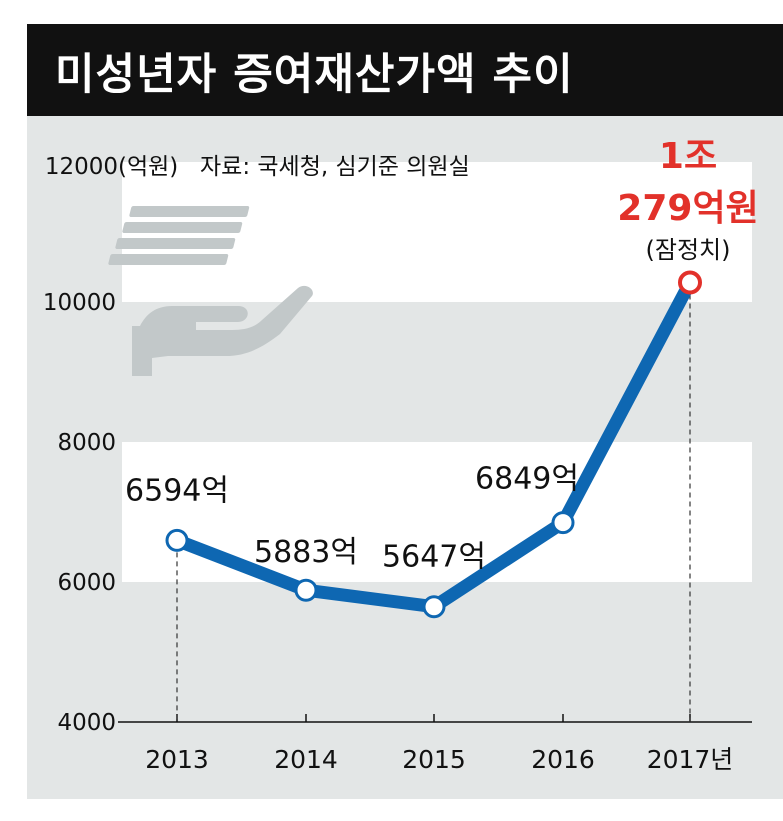 This screenshot has width=783, height=821. I want to click on title-bar, so click(405, 70).